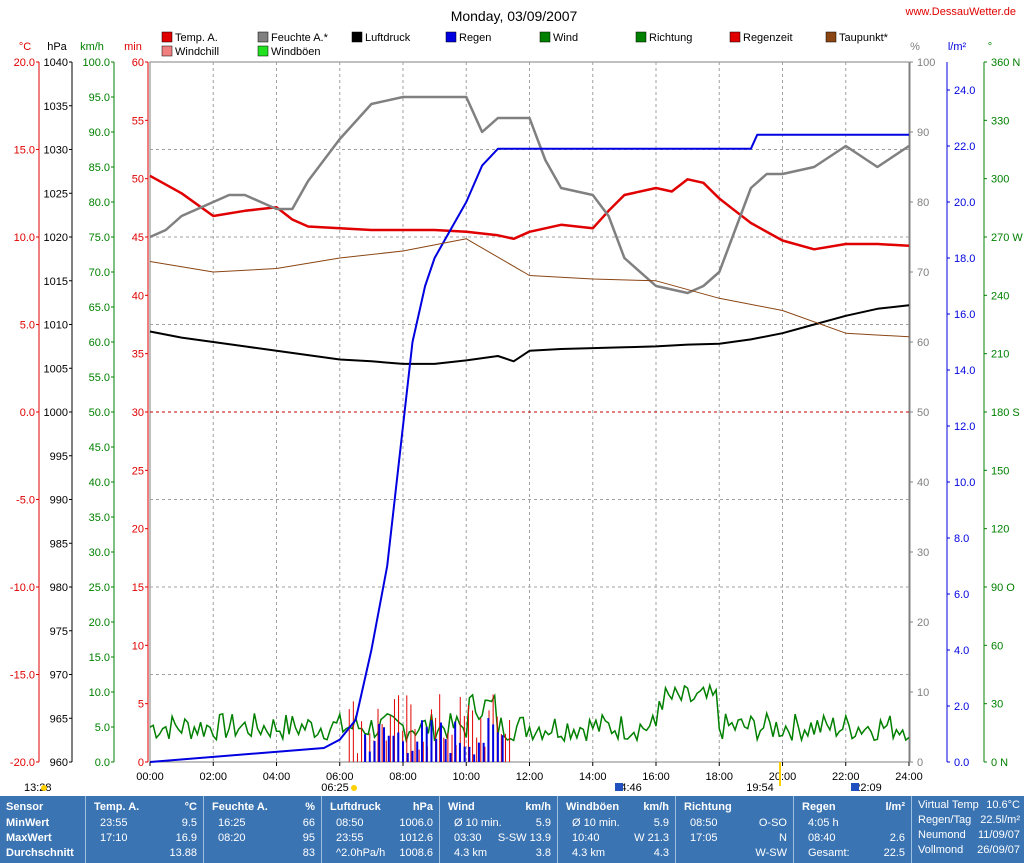 The image size is (1024, 863). Describe the element at coordinates (998, 835) in the screenshot. I see `stats-cell: 11/09/07` at that location.